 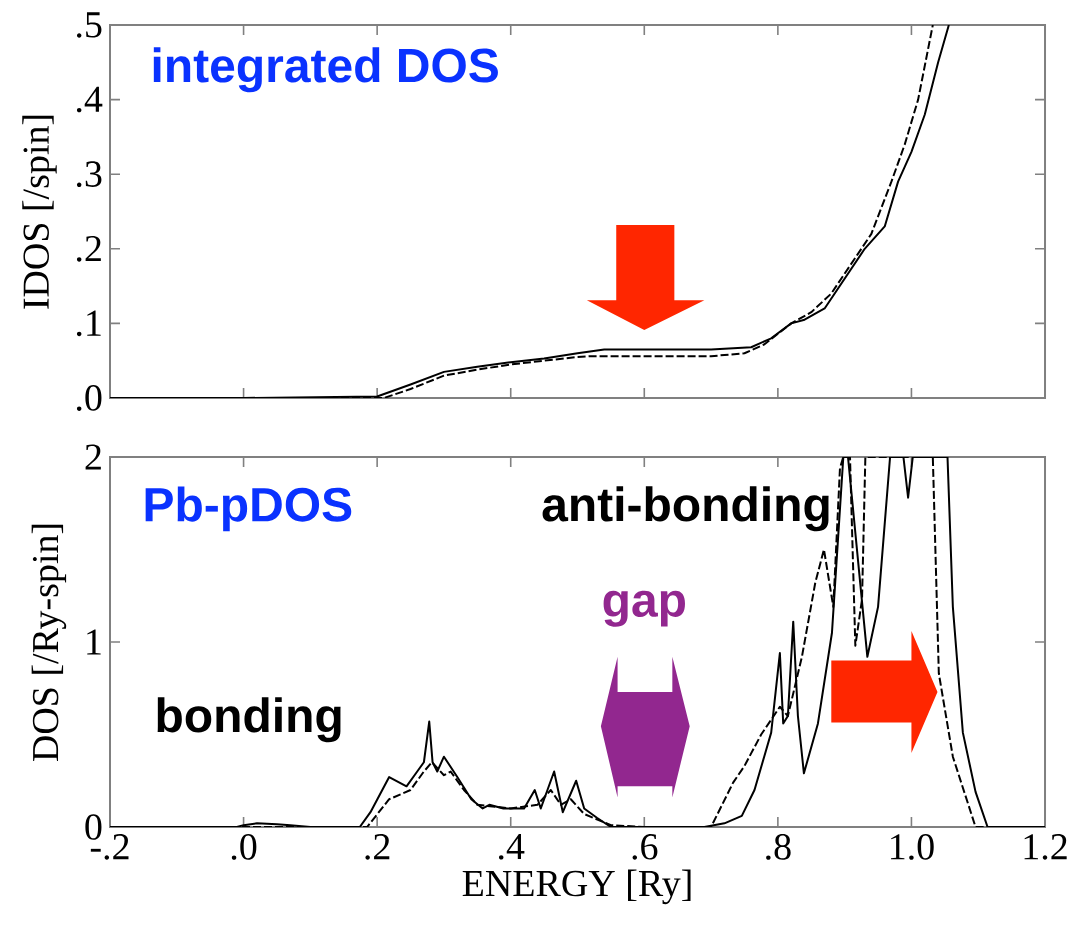 What do you see at coordinates (49, 643) in the screenshot?
I see `y-axis-title: DOS [/Ry-spin]` at bounding box center [49, 643].